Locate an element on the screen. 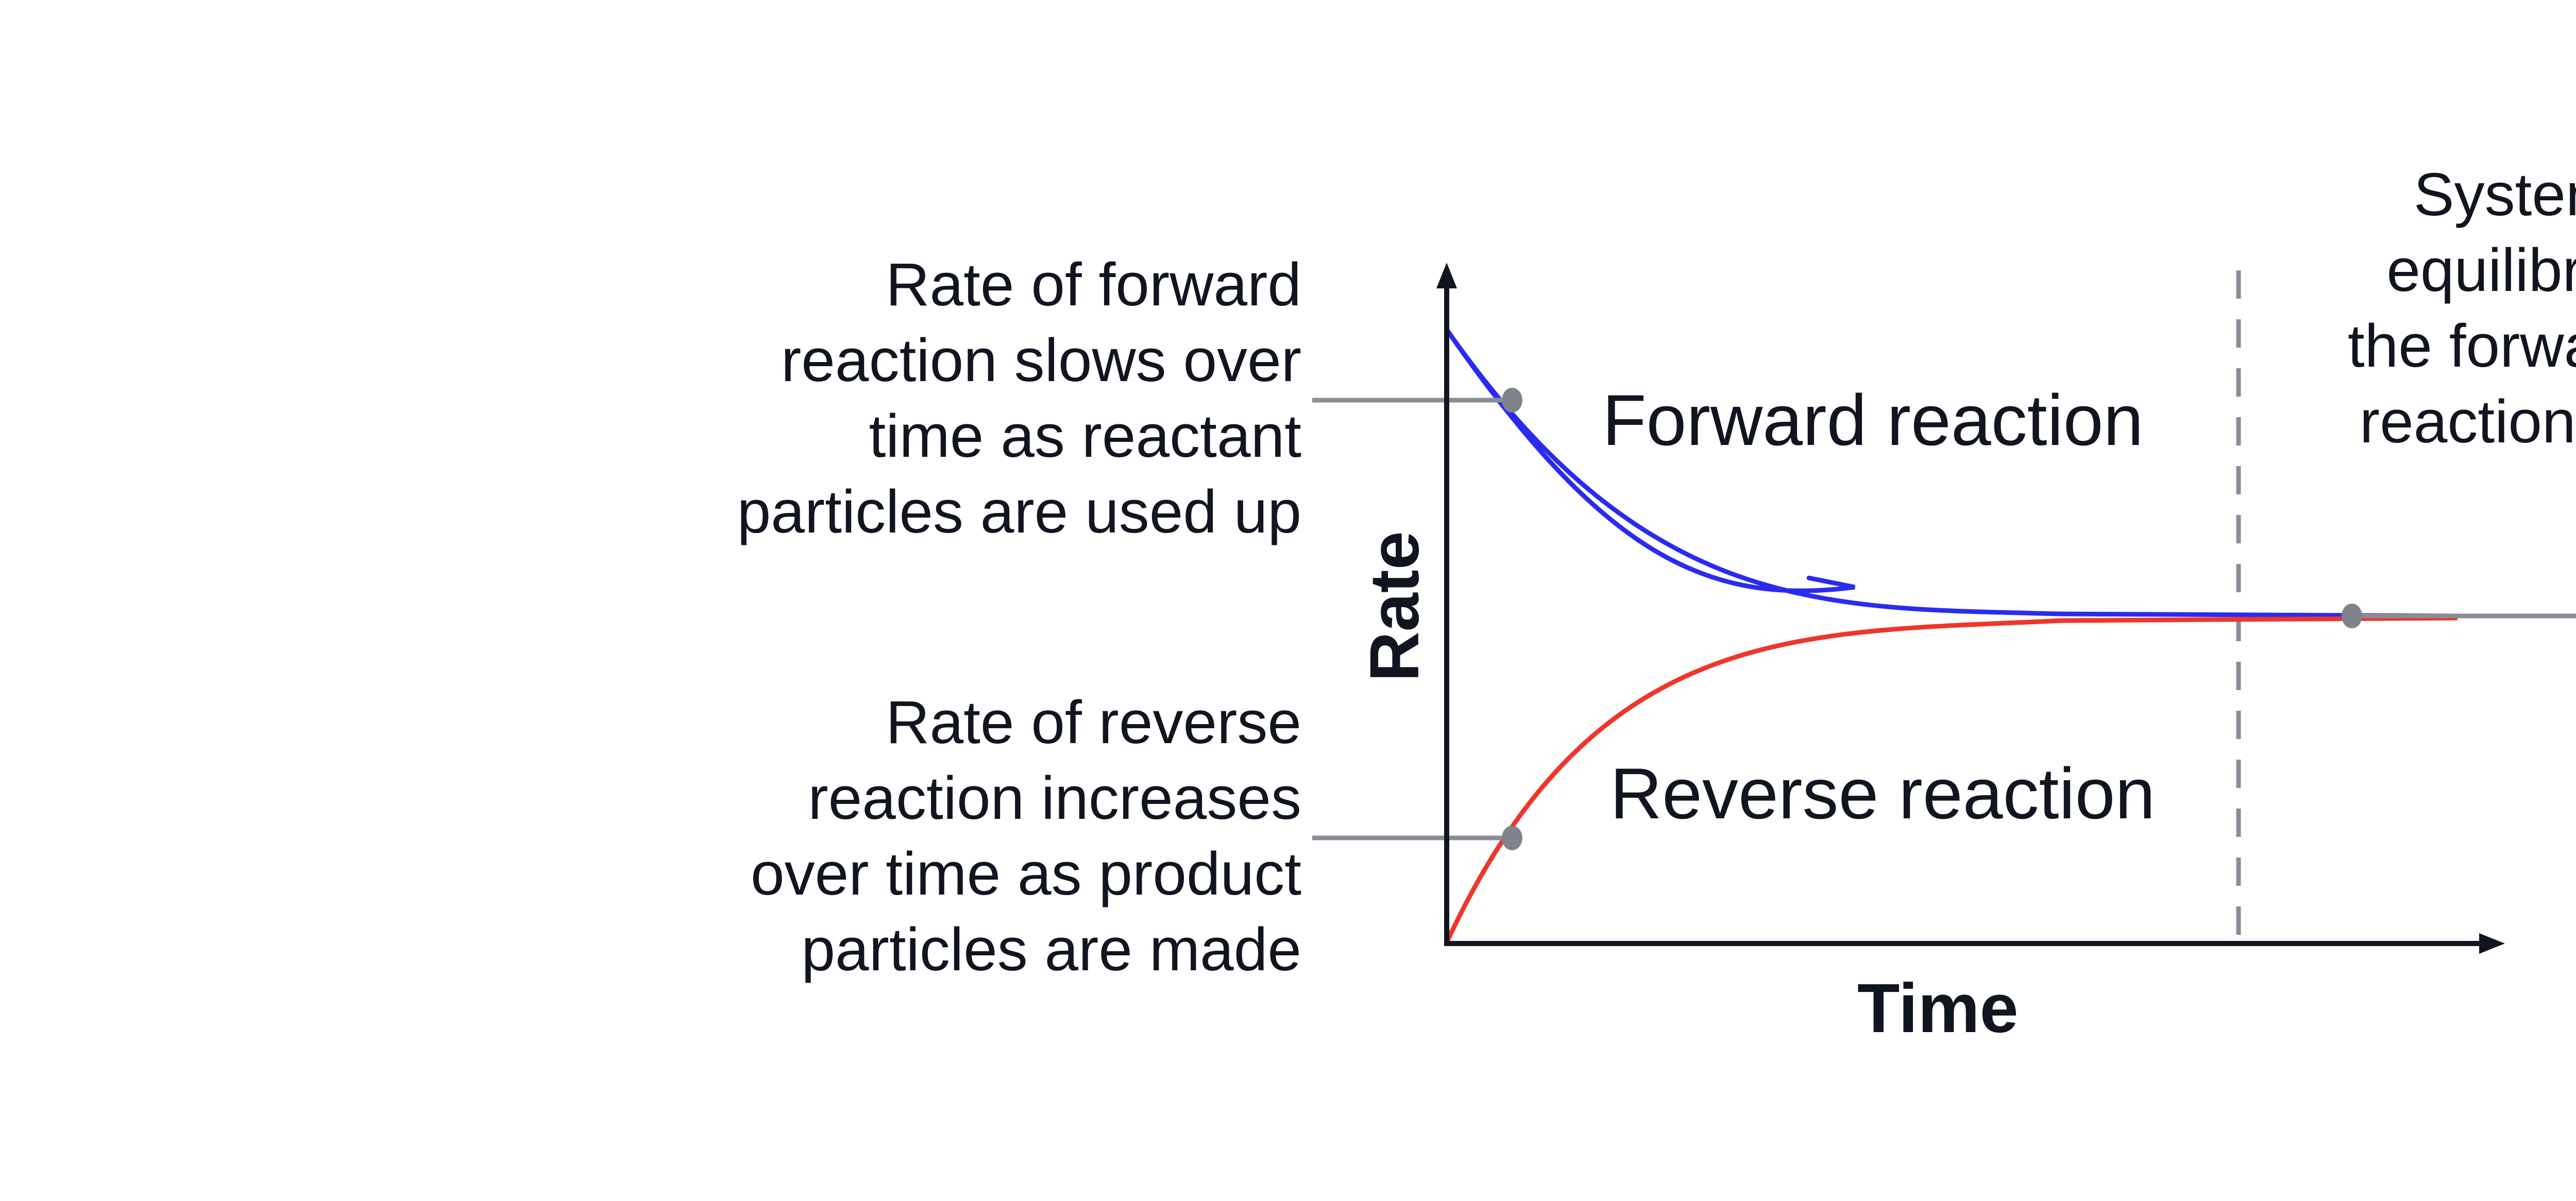 Image resolution: width=2576 pixels, height=1201 pixels. x-axis-label: Time is located at coordinates (1938, 1008).